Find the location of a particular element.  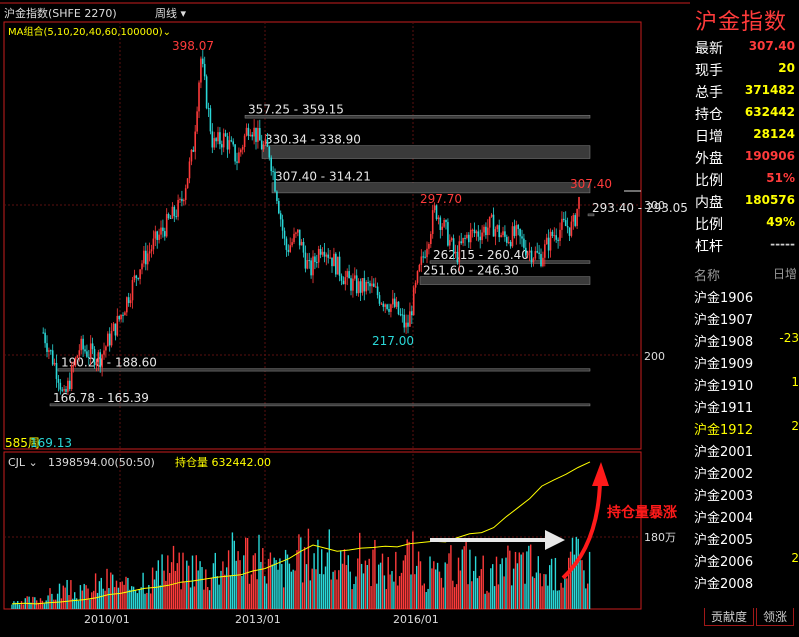

contract-name: 沪金2008 is located at coordinates (724, 584).